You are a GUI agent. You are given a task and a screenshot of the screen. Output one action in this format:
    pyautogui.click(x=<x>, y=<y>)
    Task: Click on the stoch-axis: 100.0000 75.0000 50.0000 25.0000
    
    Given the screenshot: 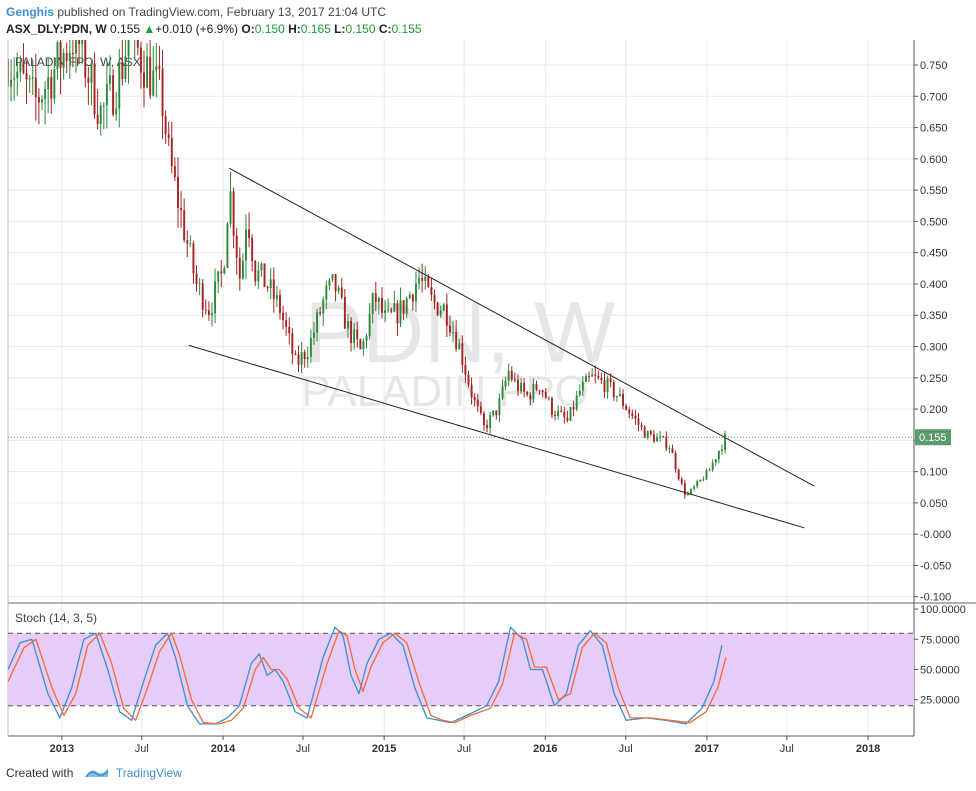 What is the action you would take?
    pyautogui.click(x=940, y=655)
    